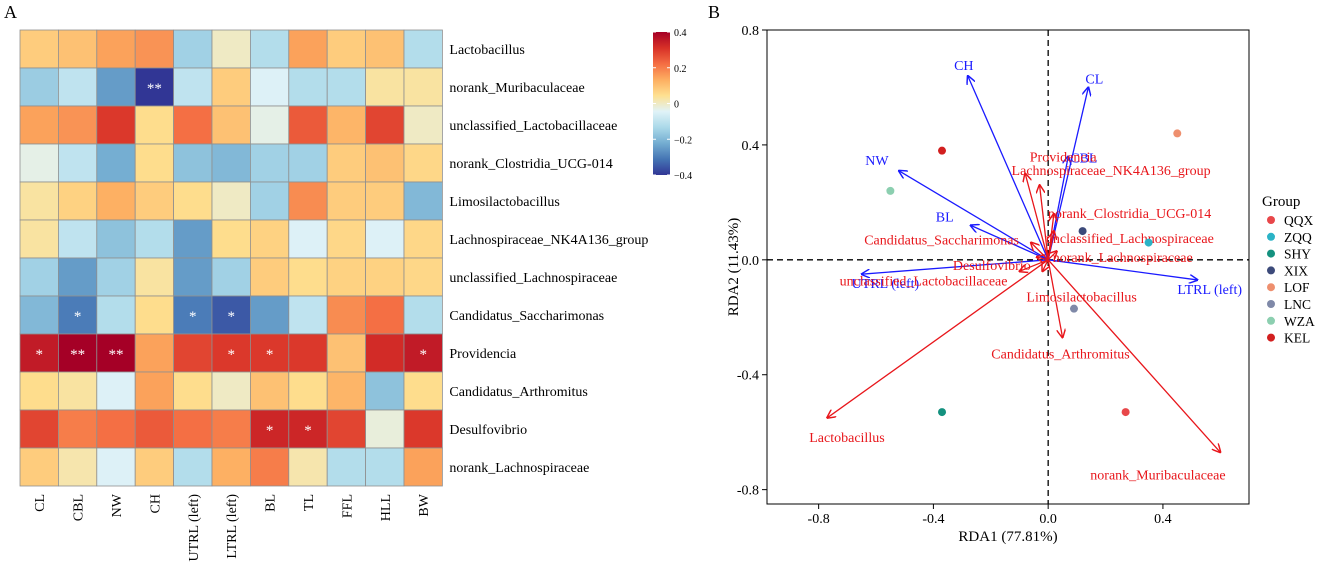  Describe the element at coordinates (193, 87) in the screenshot. I see `heatmap-cell-norank-muribaculaceae-utrl-left` at that location.